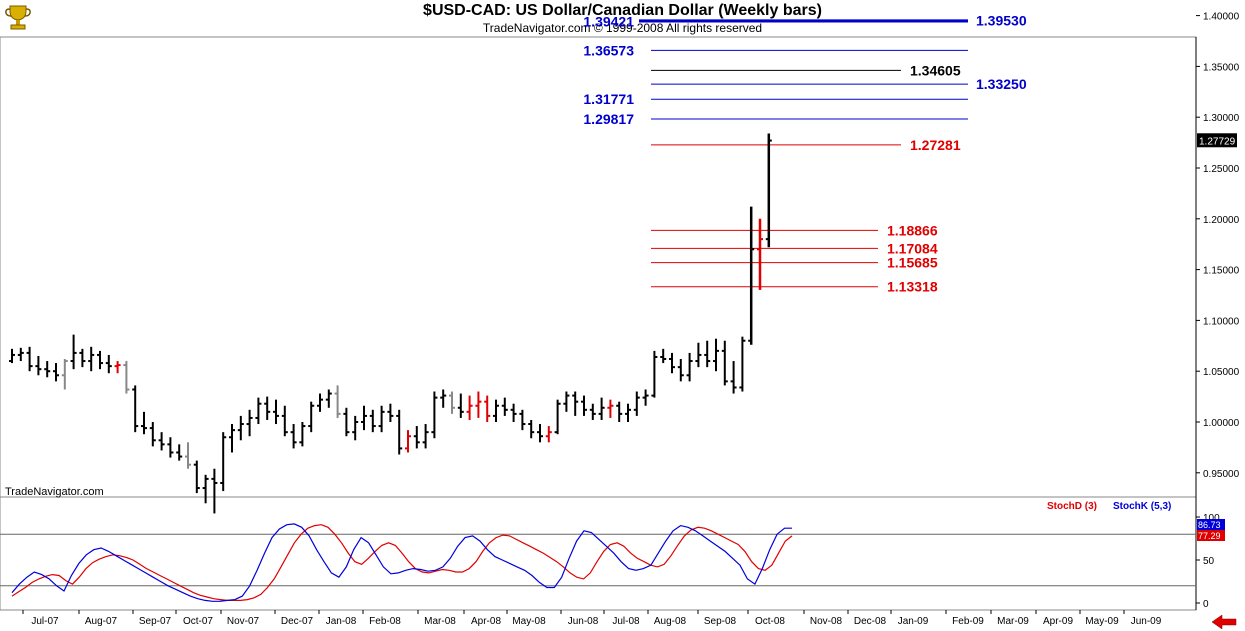 The height and width of the screenshot is (631, 1245). What do you see at coordinates (1211, 518) in the screenshot?
I see `stoch-y-tick-label: 100` at bounding box center [1211, 518].